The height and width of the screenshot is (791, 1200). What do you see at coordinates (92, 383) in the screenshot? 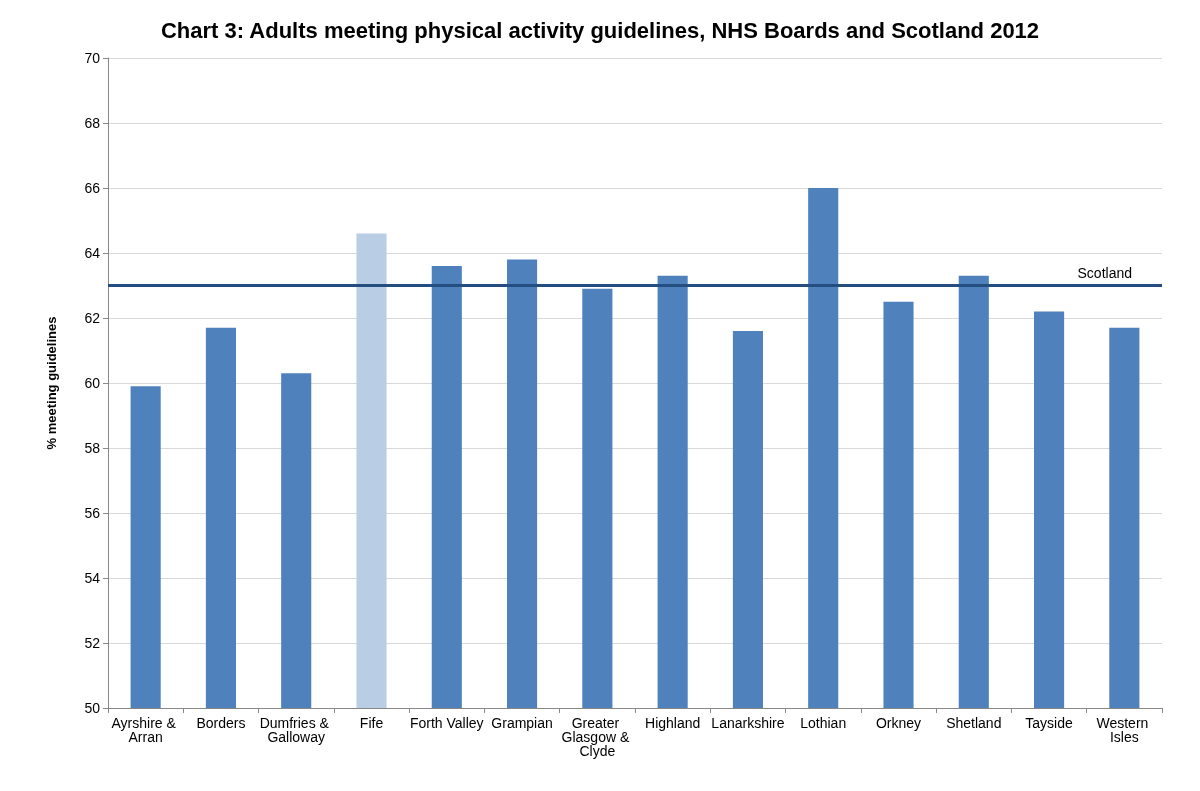
I see `y-tick-label: 60` at bounding box center [92, 383].